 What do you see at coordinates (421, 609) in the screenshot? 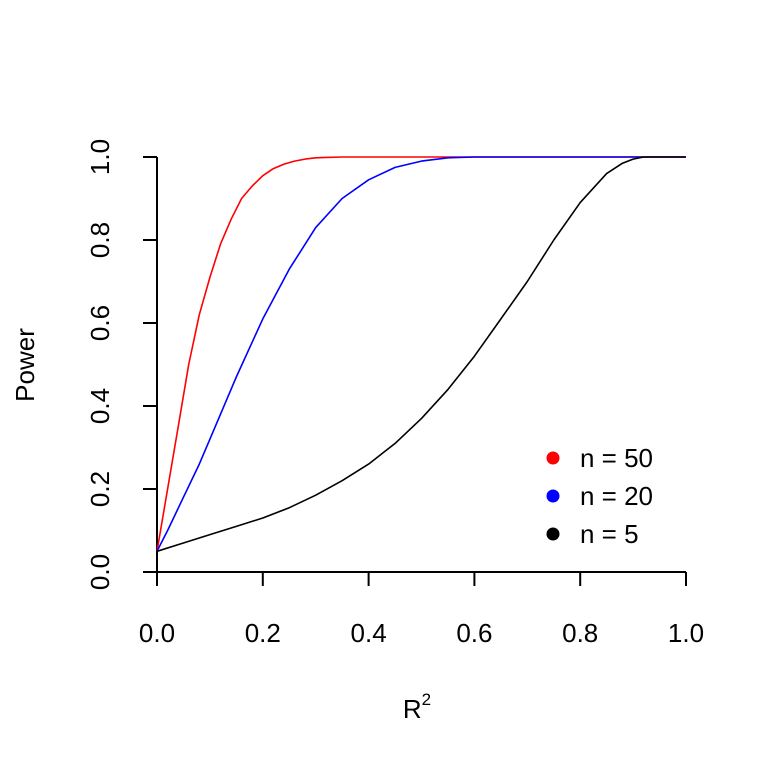
I see `x-axis: 0.0 0.2 0.4 0.6 0.8 1.0` at bounding box center [421, 609].